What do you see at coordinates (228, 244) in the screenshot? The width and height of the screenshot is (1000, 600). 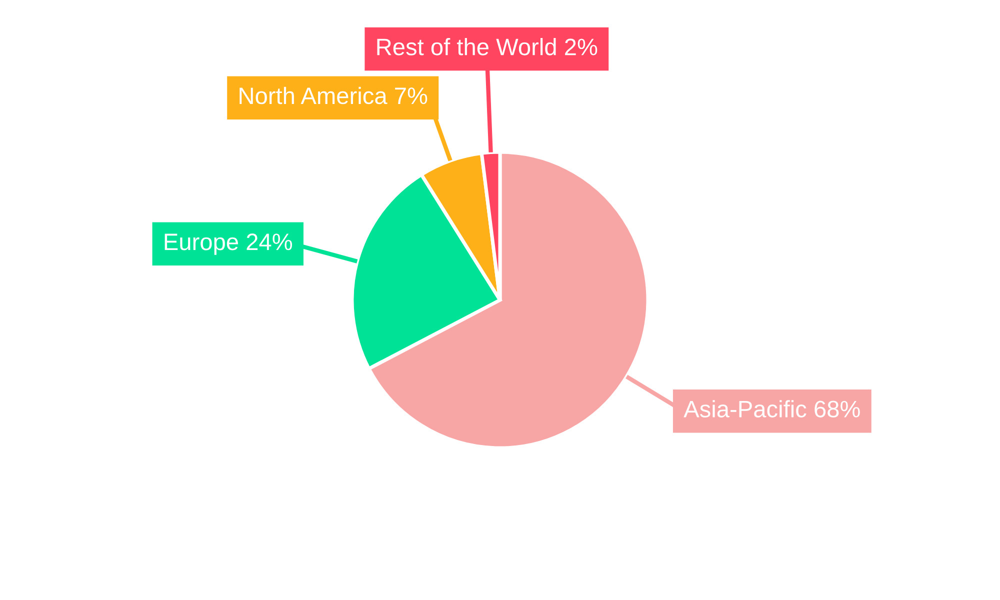 I see `slice-label: Europe 24%` at bounding box center [228, 244].